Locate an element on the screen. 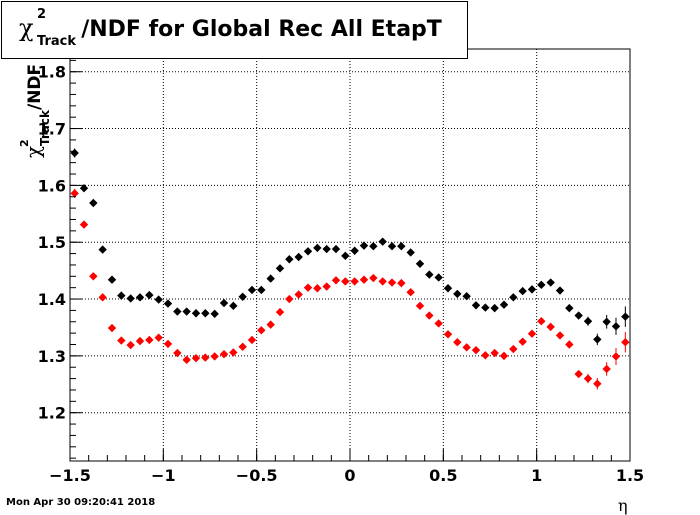 The image size is (700, 515). y-tick-label: 1.3 is located at coordinates (52, 356).